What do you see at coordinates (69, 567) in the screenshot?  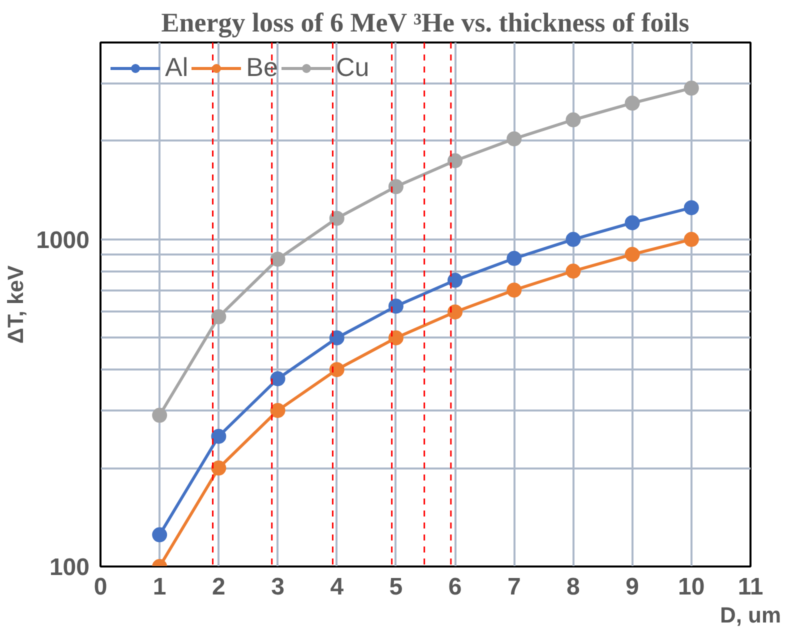 I see `y-tick-label: 100` at bounding box center [69, 567].